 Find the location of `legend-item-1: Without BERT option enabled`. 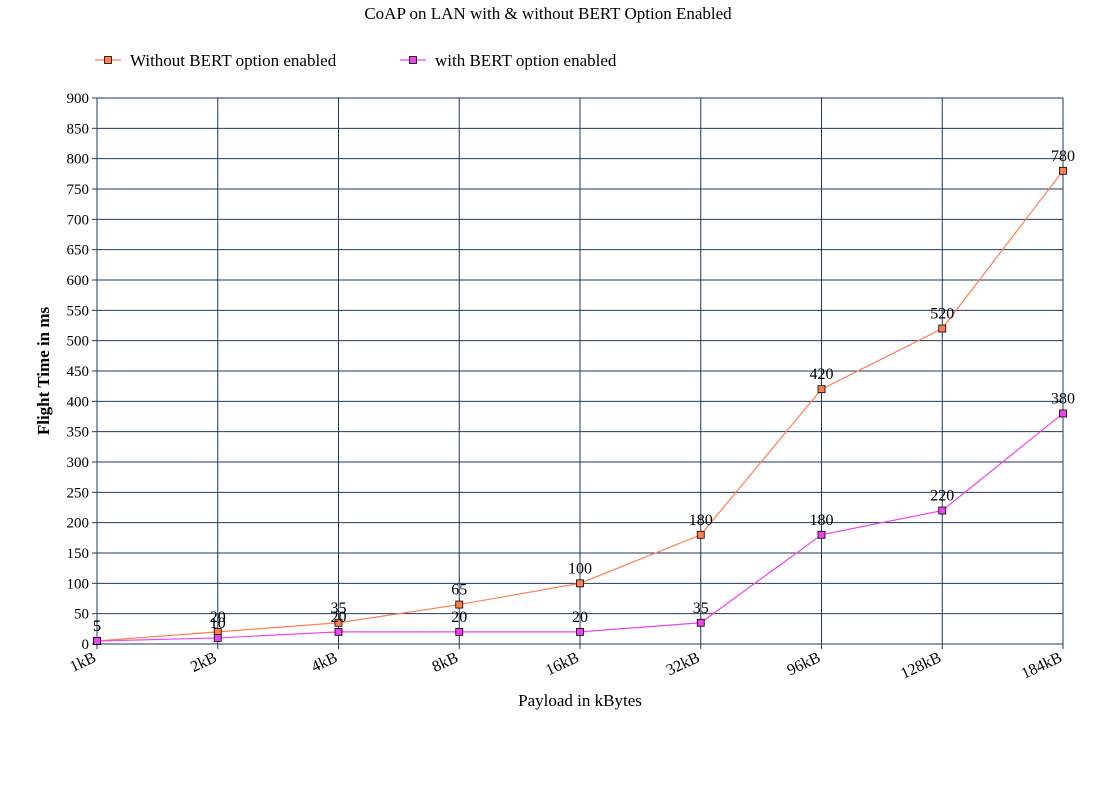

legend-item-1: Without BERT option enabled is located at coordinates (216, 60).